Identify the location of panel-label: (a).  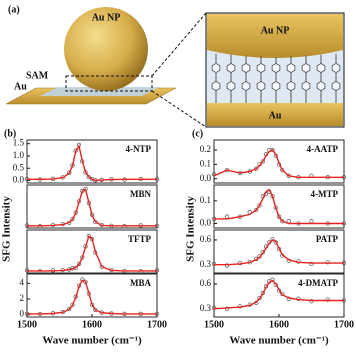
(14, 9).